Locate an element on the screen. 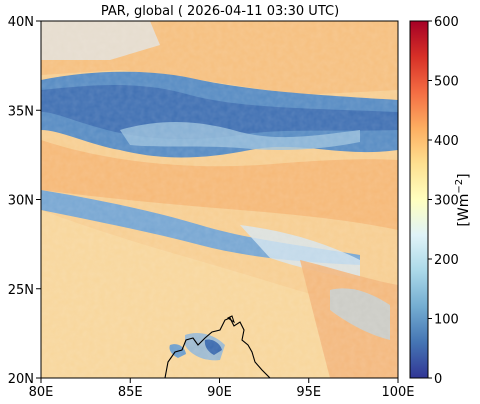 This screenshot has width=480, height=404. colorbar-tick-label: 100 is located at coordinates (446, 320).